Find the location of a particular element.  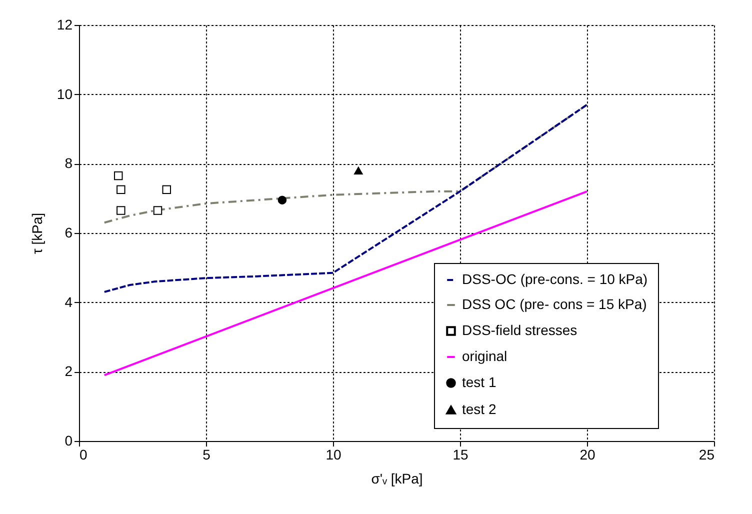

legend-label: DSS OC (pre- cons = 15 kPa) is located at coordinates (554, 304).